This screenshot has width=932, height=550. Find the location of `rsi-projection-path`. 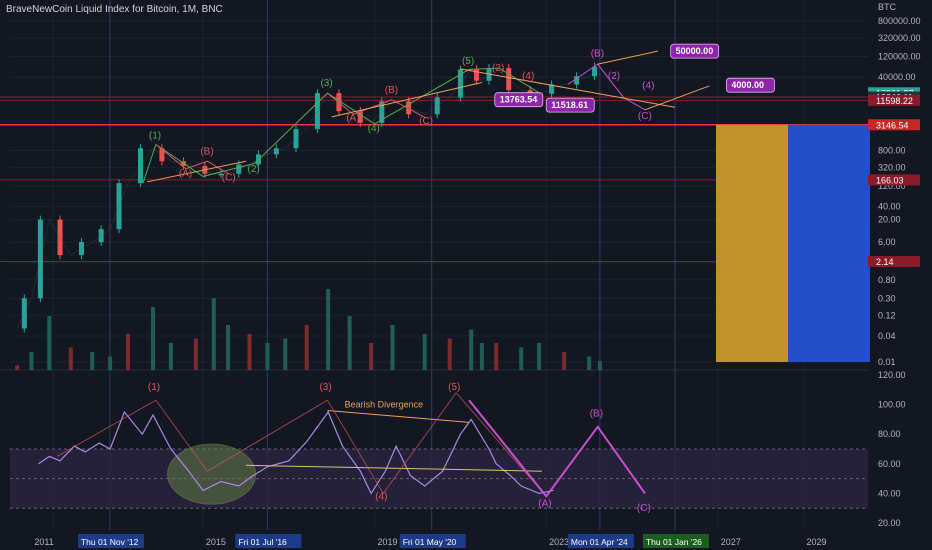

rsi-projection-path is located at coordinates (557, 448).